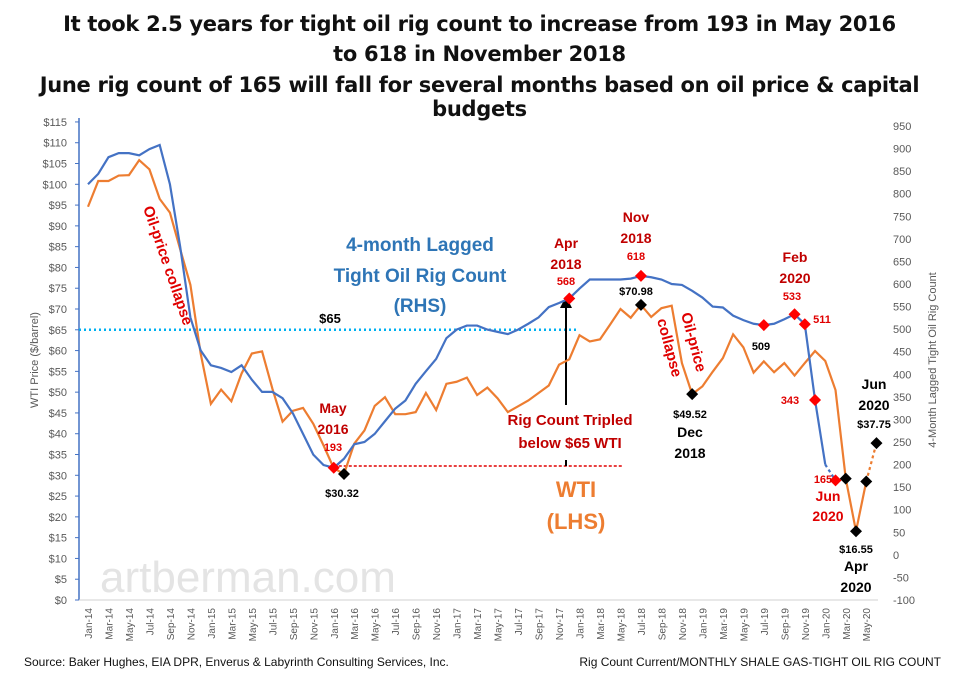  I want to click on right-tick-label: 200, so click(902, 466).